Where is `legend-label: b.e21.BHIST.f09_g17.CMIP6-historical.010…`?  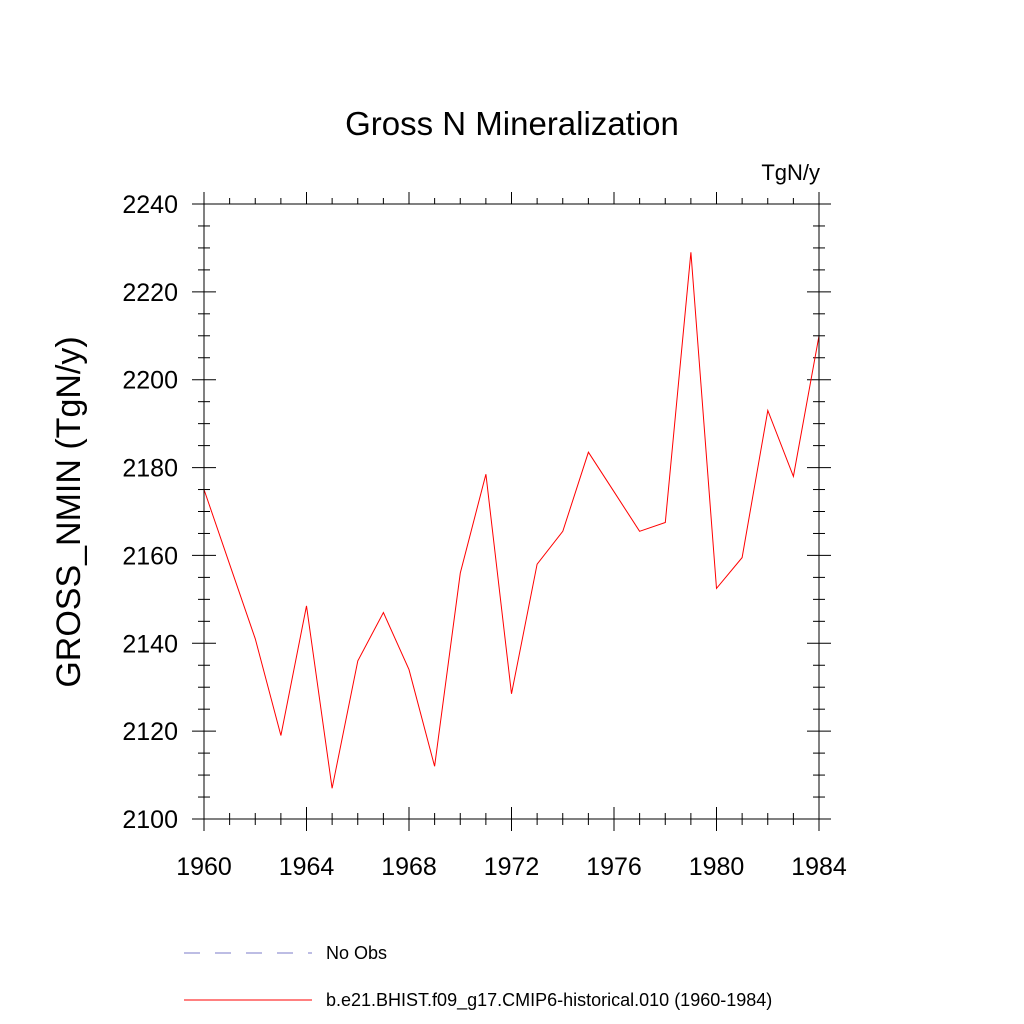
legend-label: b.e21.BHIST.f09_g17.CMIP6-historical.010… is located at coordinates (549, 1000).